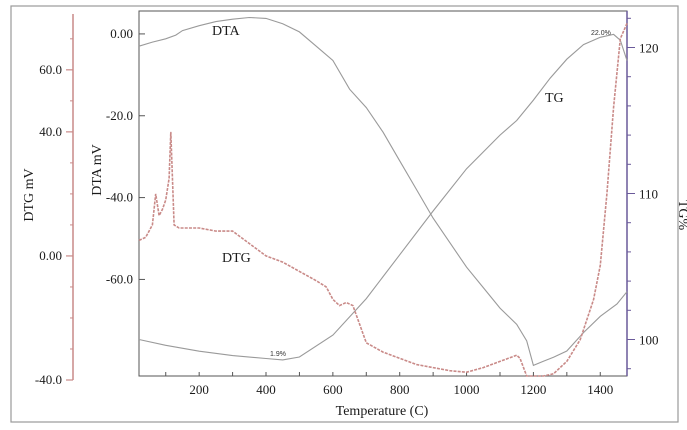 The height and width of the screenshot is (430, 687). What do you see at coordinates (400, 389) in the screenshot?
I see `x-tick-label: 800` at bounding box center [400, 389].